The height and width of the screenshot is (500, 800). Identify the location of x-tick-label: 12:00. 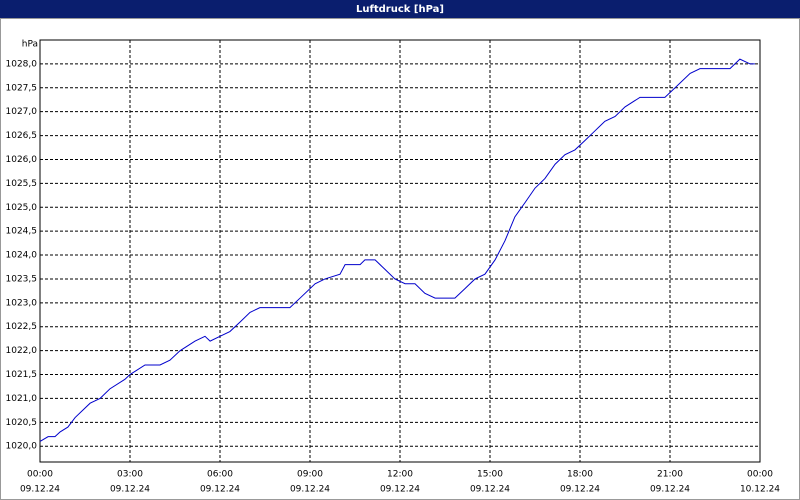
(400, 475).